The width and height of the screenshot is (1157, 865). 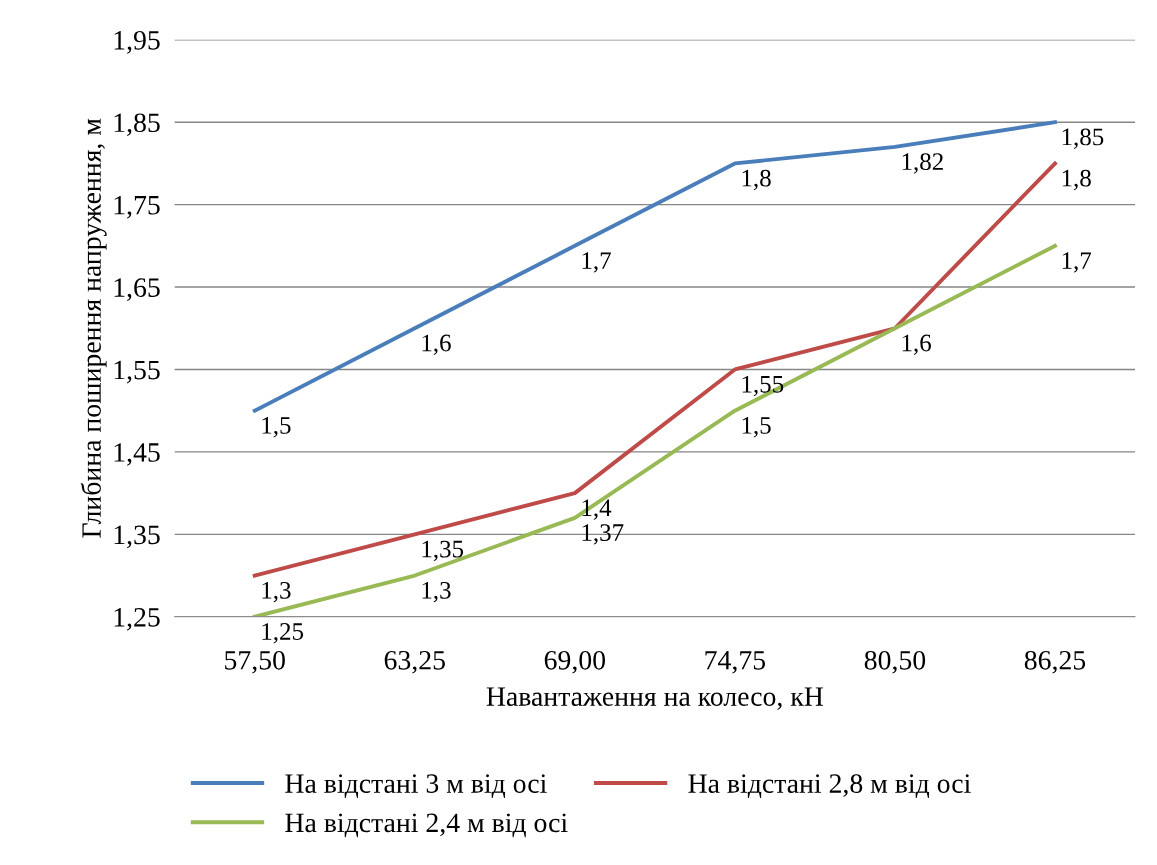 I want to click on x-tick-label: 57,50, so click(x=255, y=662).